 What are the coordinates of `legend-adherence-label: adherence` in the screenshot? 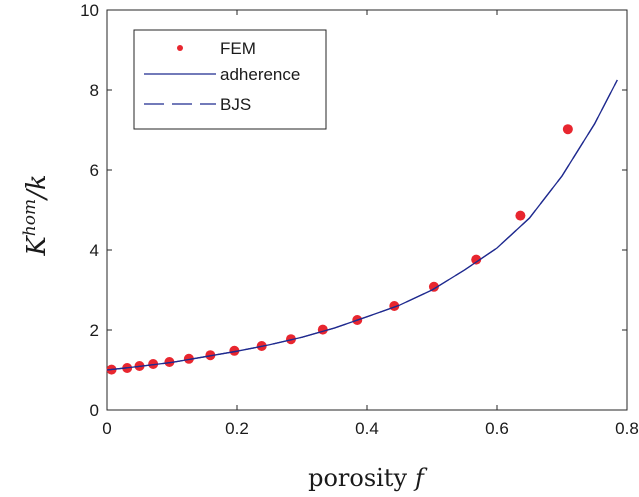 It's located at (260, 74).